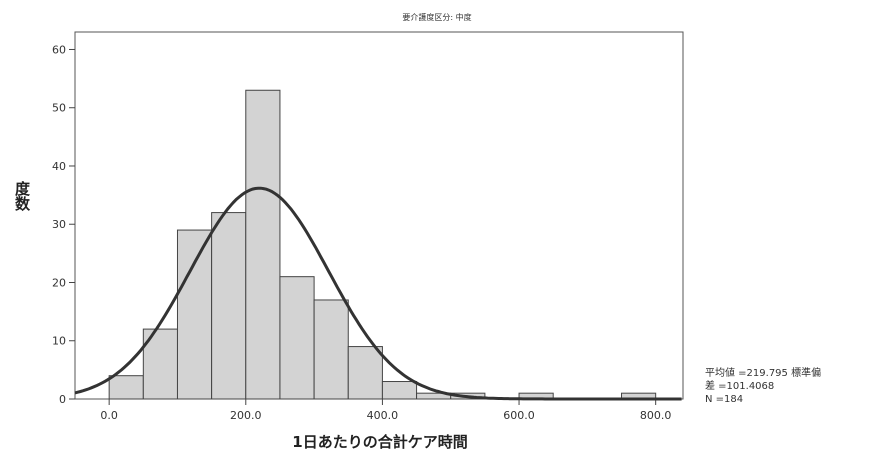  Describe the element at coordinates (59, 282) in the screenshot. I see `y-tick-label: 20` at that location.